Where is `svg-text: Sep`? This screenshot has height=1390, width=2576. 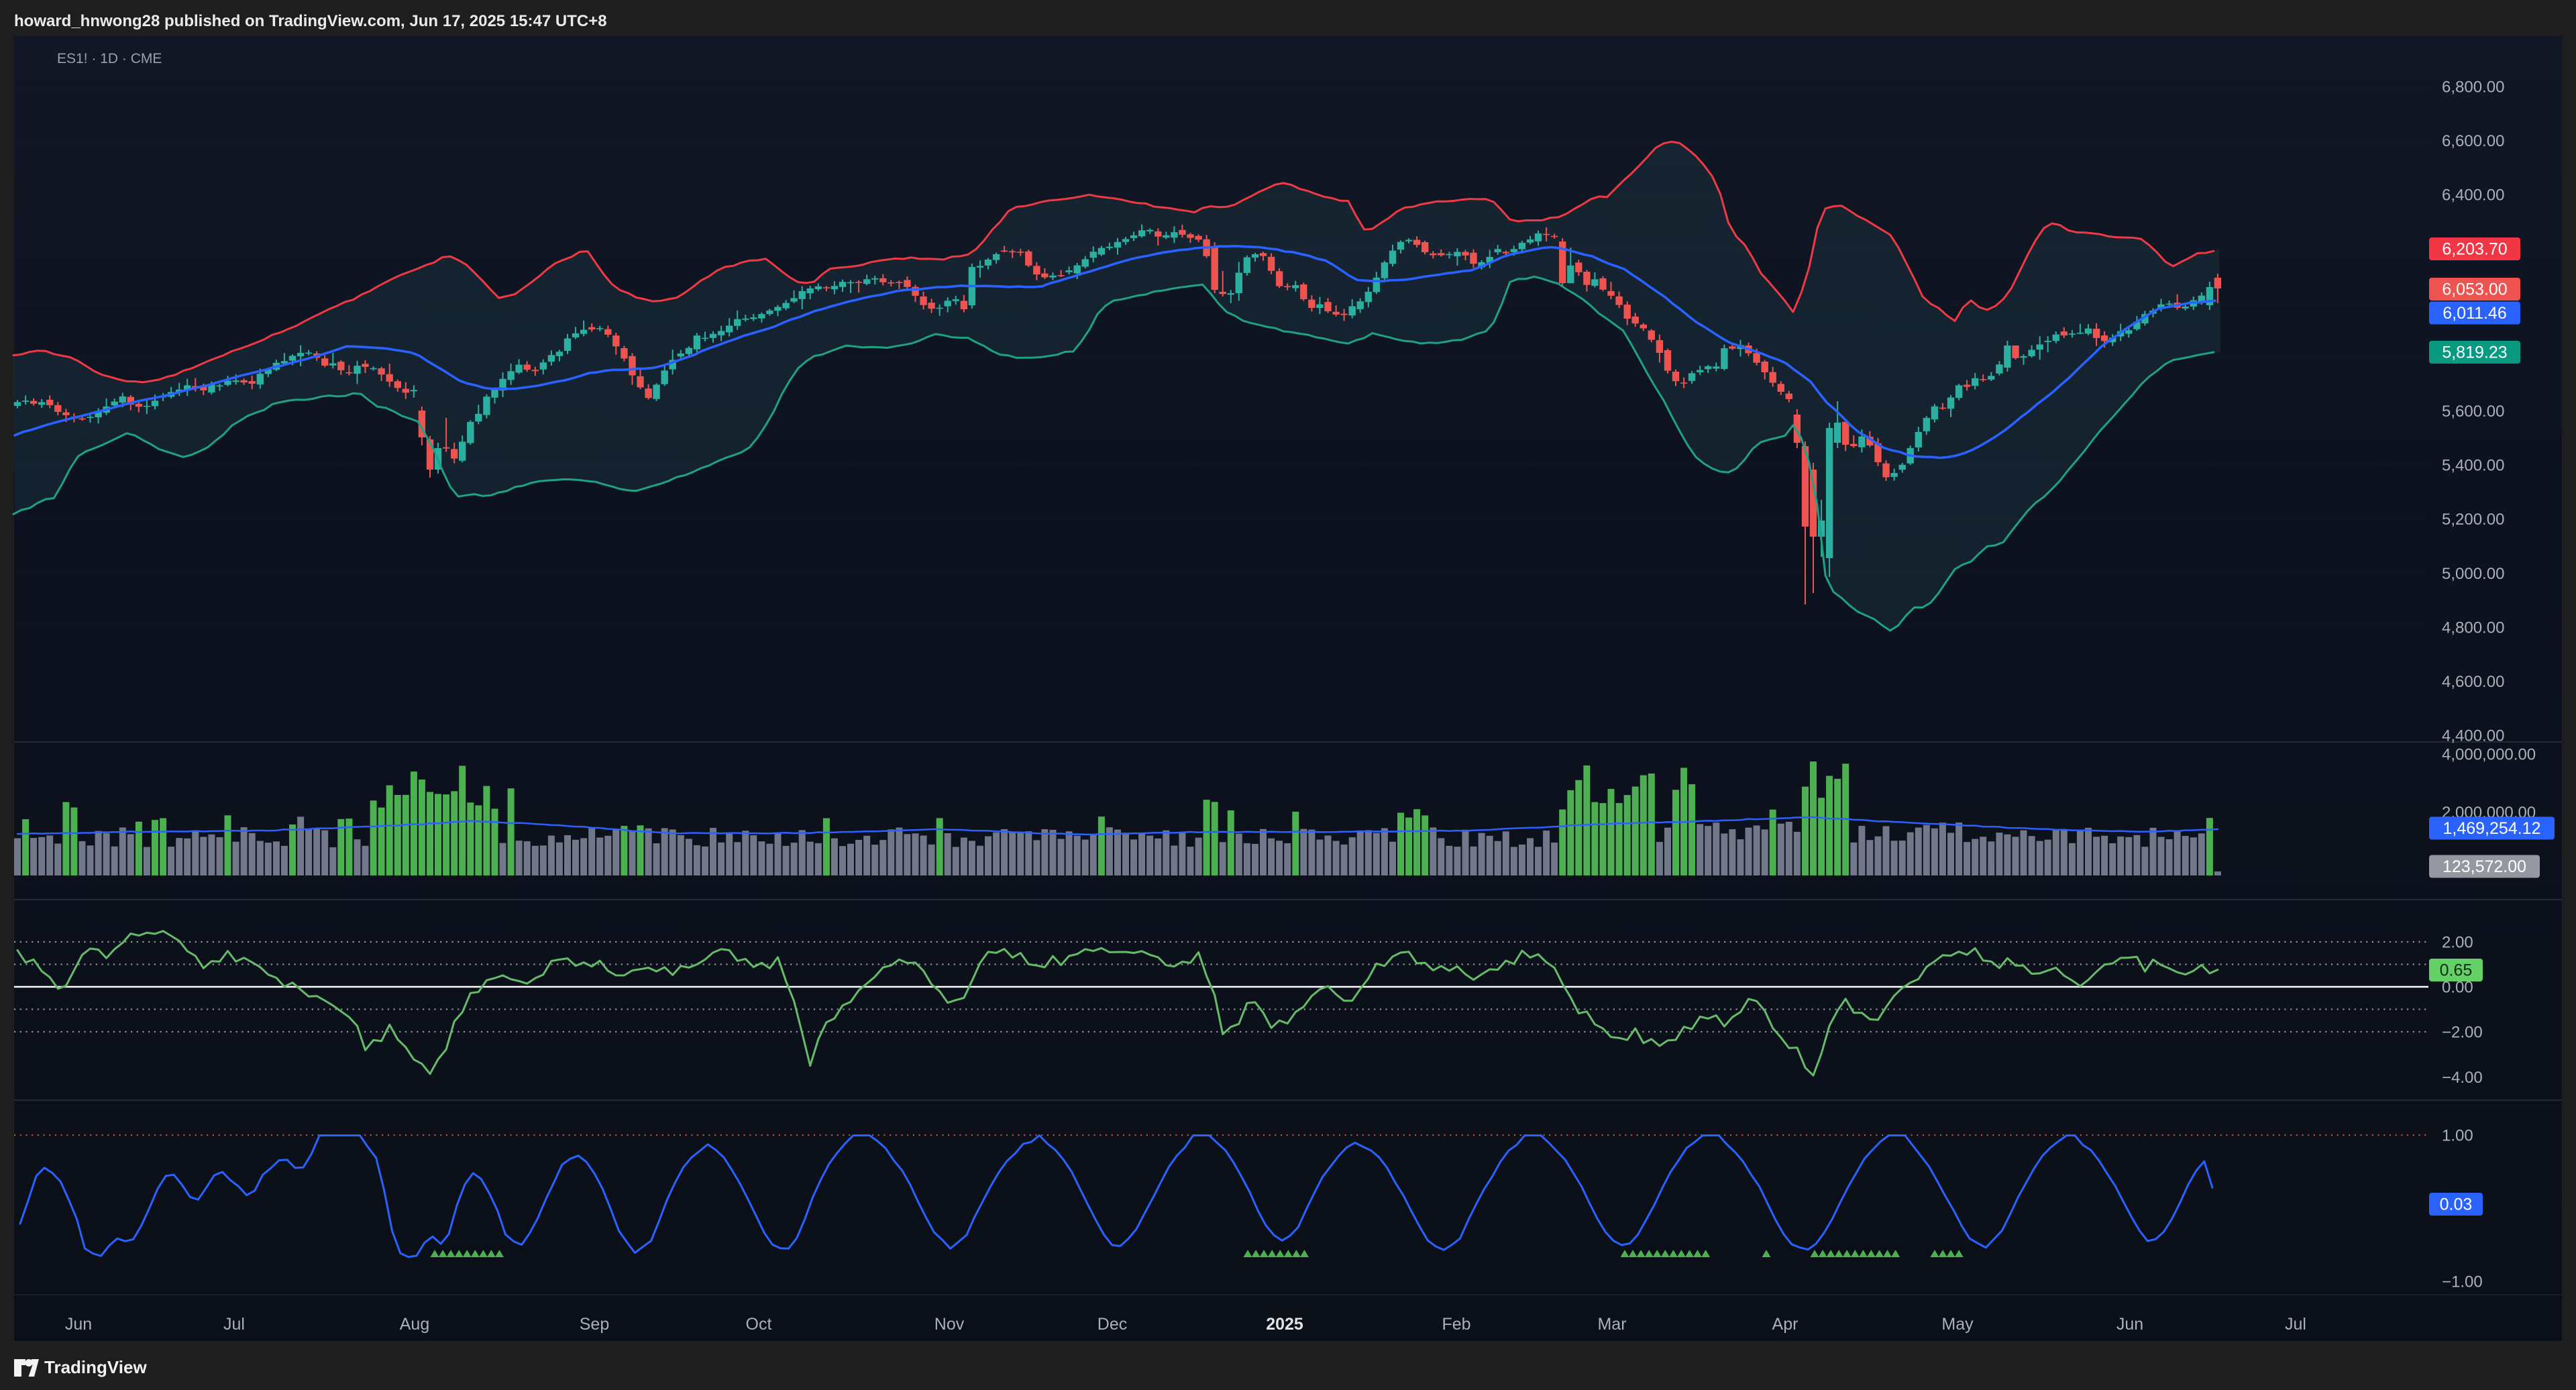 svg-text: Sep is located at coordinates (594, 1324).